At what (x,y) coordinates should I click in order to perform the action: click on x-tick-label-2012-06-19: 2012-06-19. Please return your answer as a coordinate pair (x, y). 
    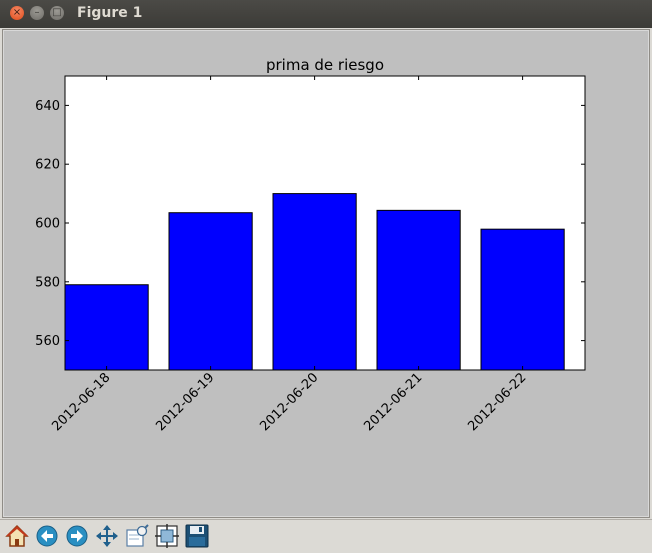
    Looking at the image, I should click on (185, 402).